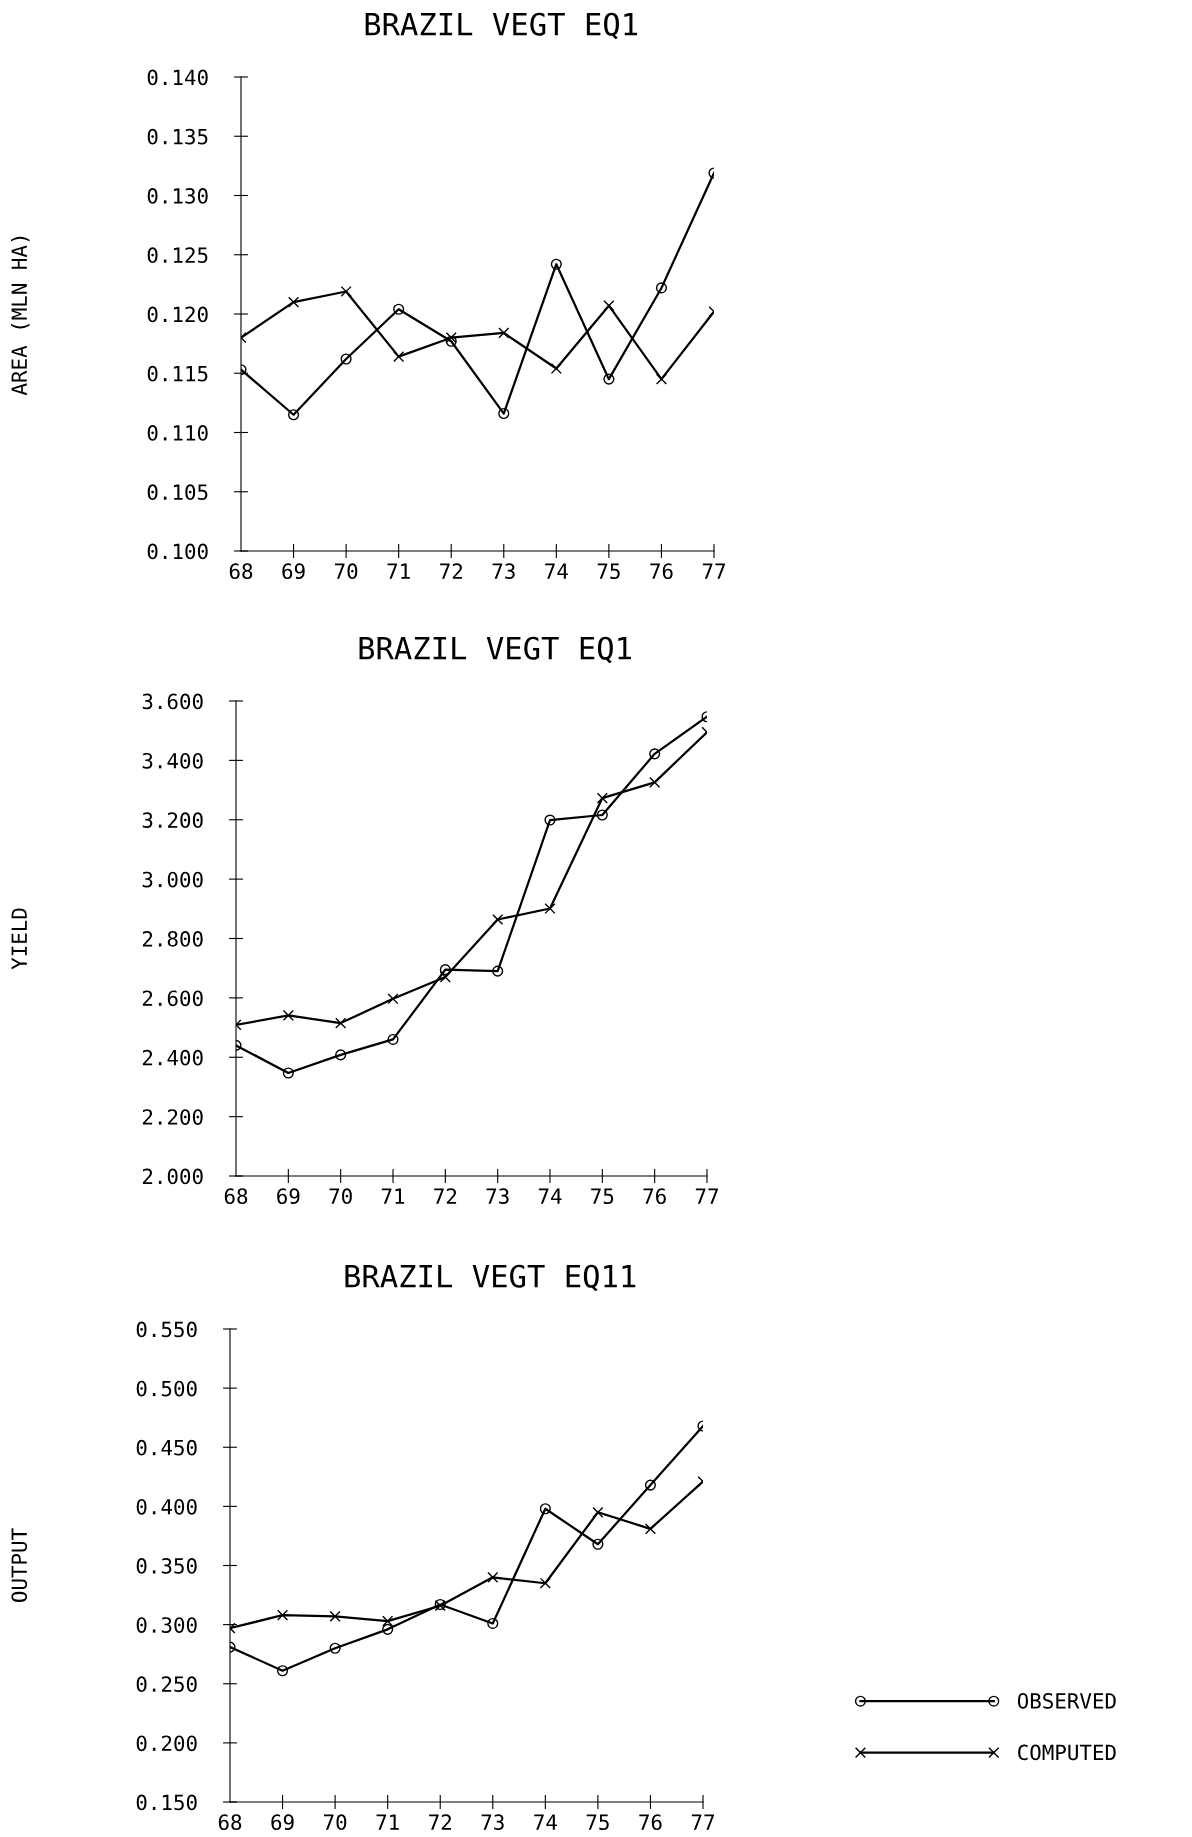 The height and width of the screenshot is (1837, 1192). What do you see at coordinates (172, 1176) in the screenshot?
I see `y-tick-label: 2.000` at bounding box center [172, 1176].